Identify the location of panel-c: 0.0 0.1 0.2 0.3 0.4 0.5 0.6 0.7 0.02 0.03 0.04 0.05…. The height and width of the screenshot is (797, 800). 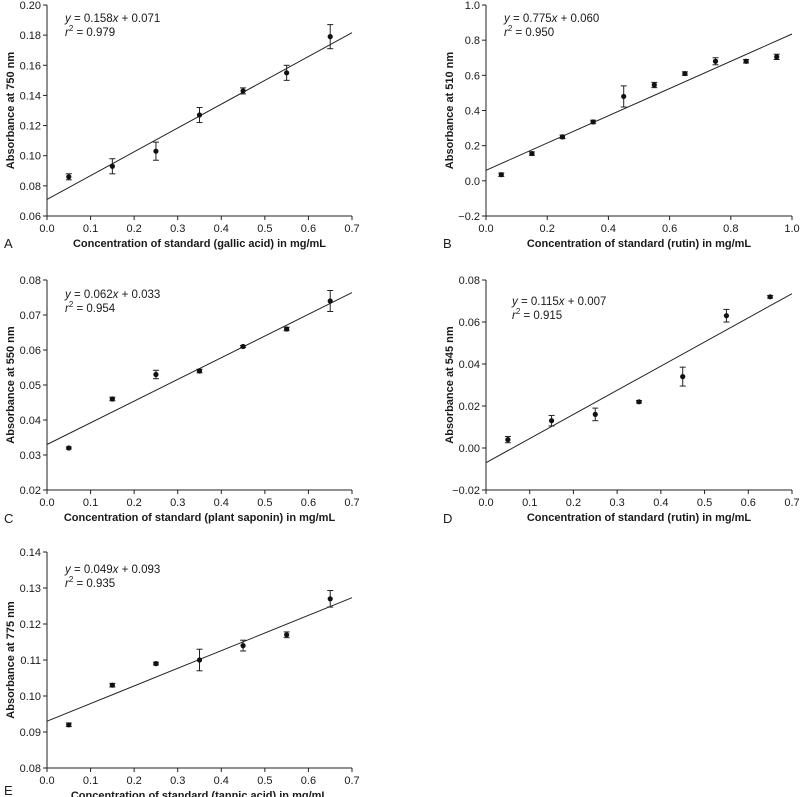
(182, 400).